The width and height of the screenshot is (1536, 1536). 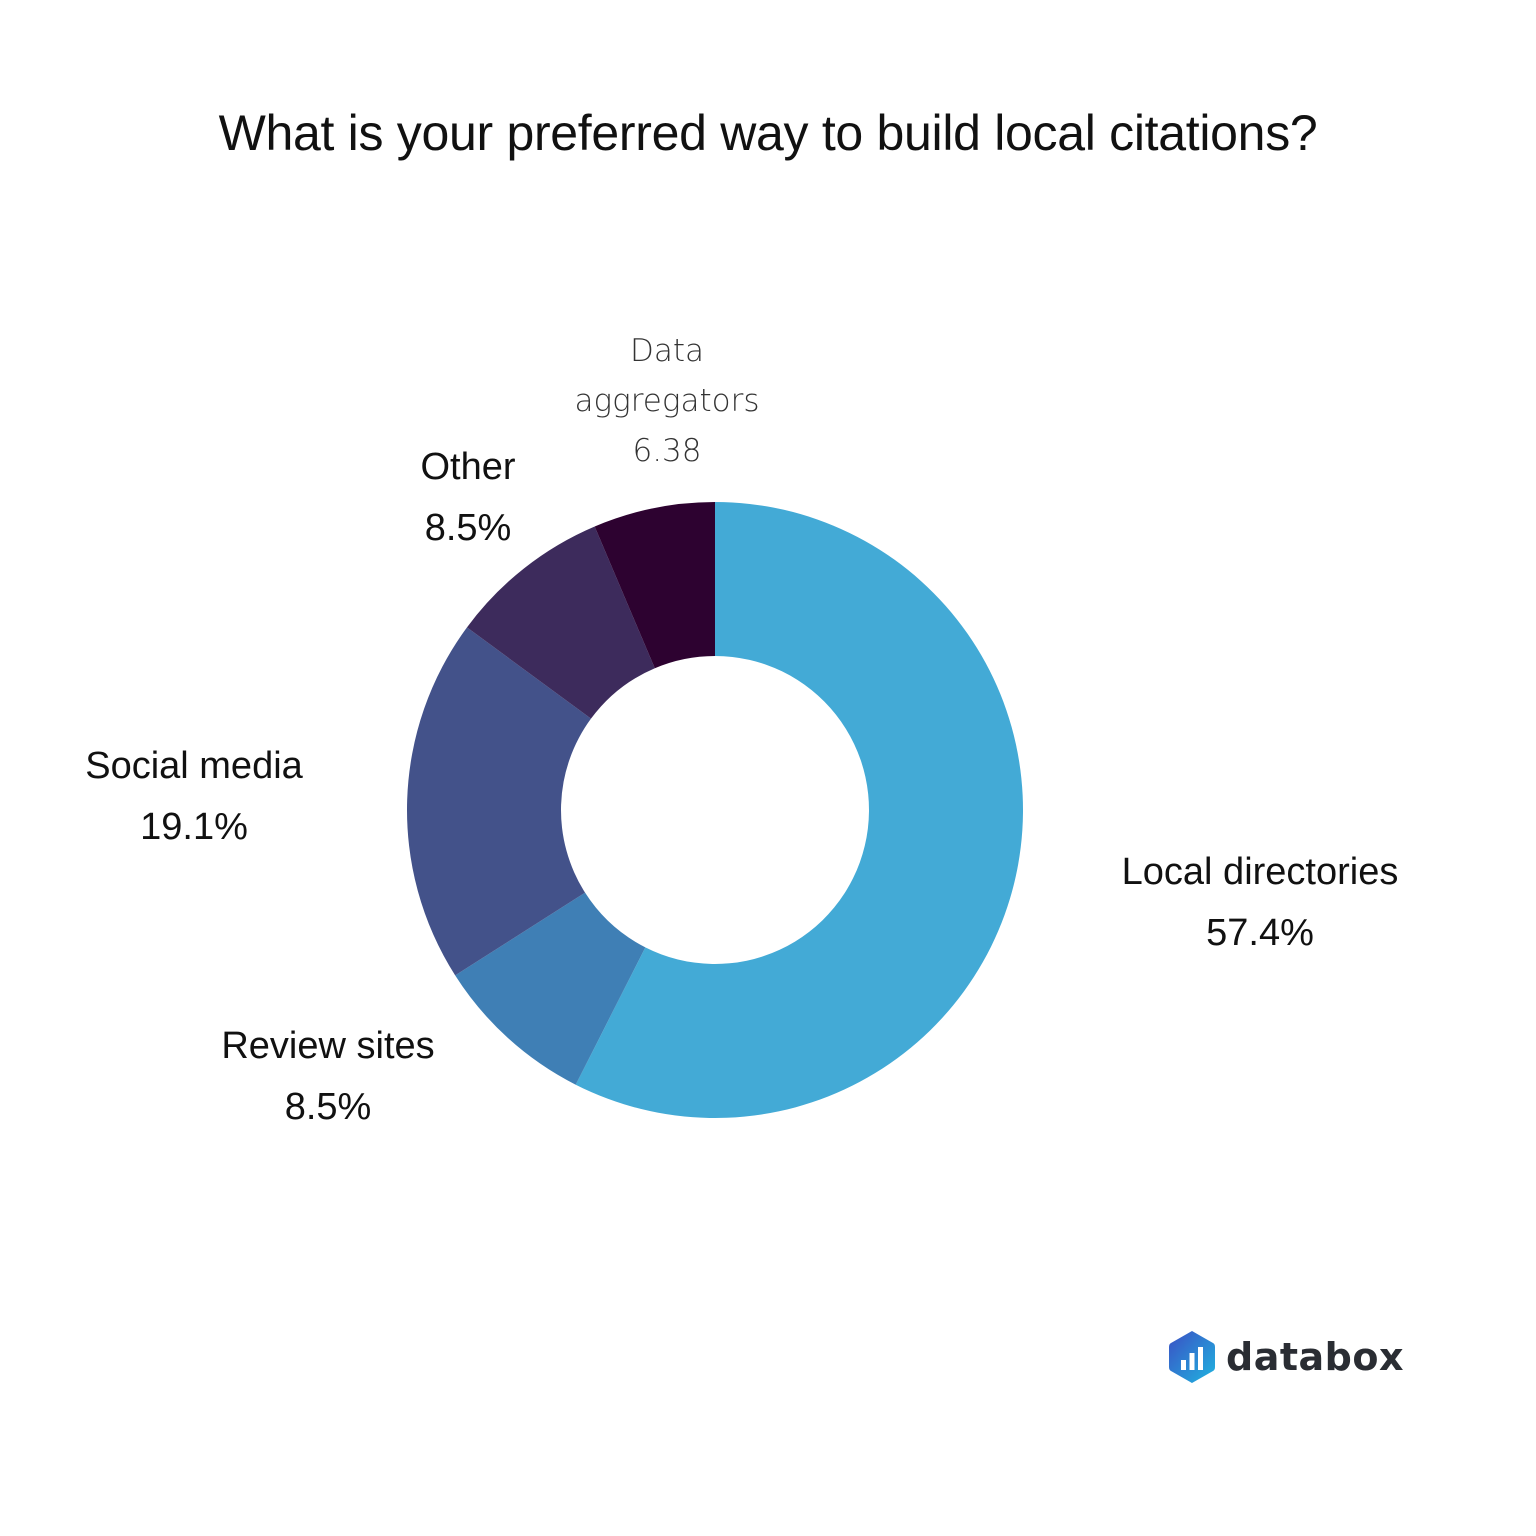 I want to click on label-value: 6.38, so click(x=667, y=451).